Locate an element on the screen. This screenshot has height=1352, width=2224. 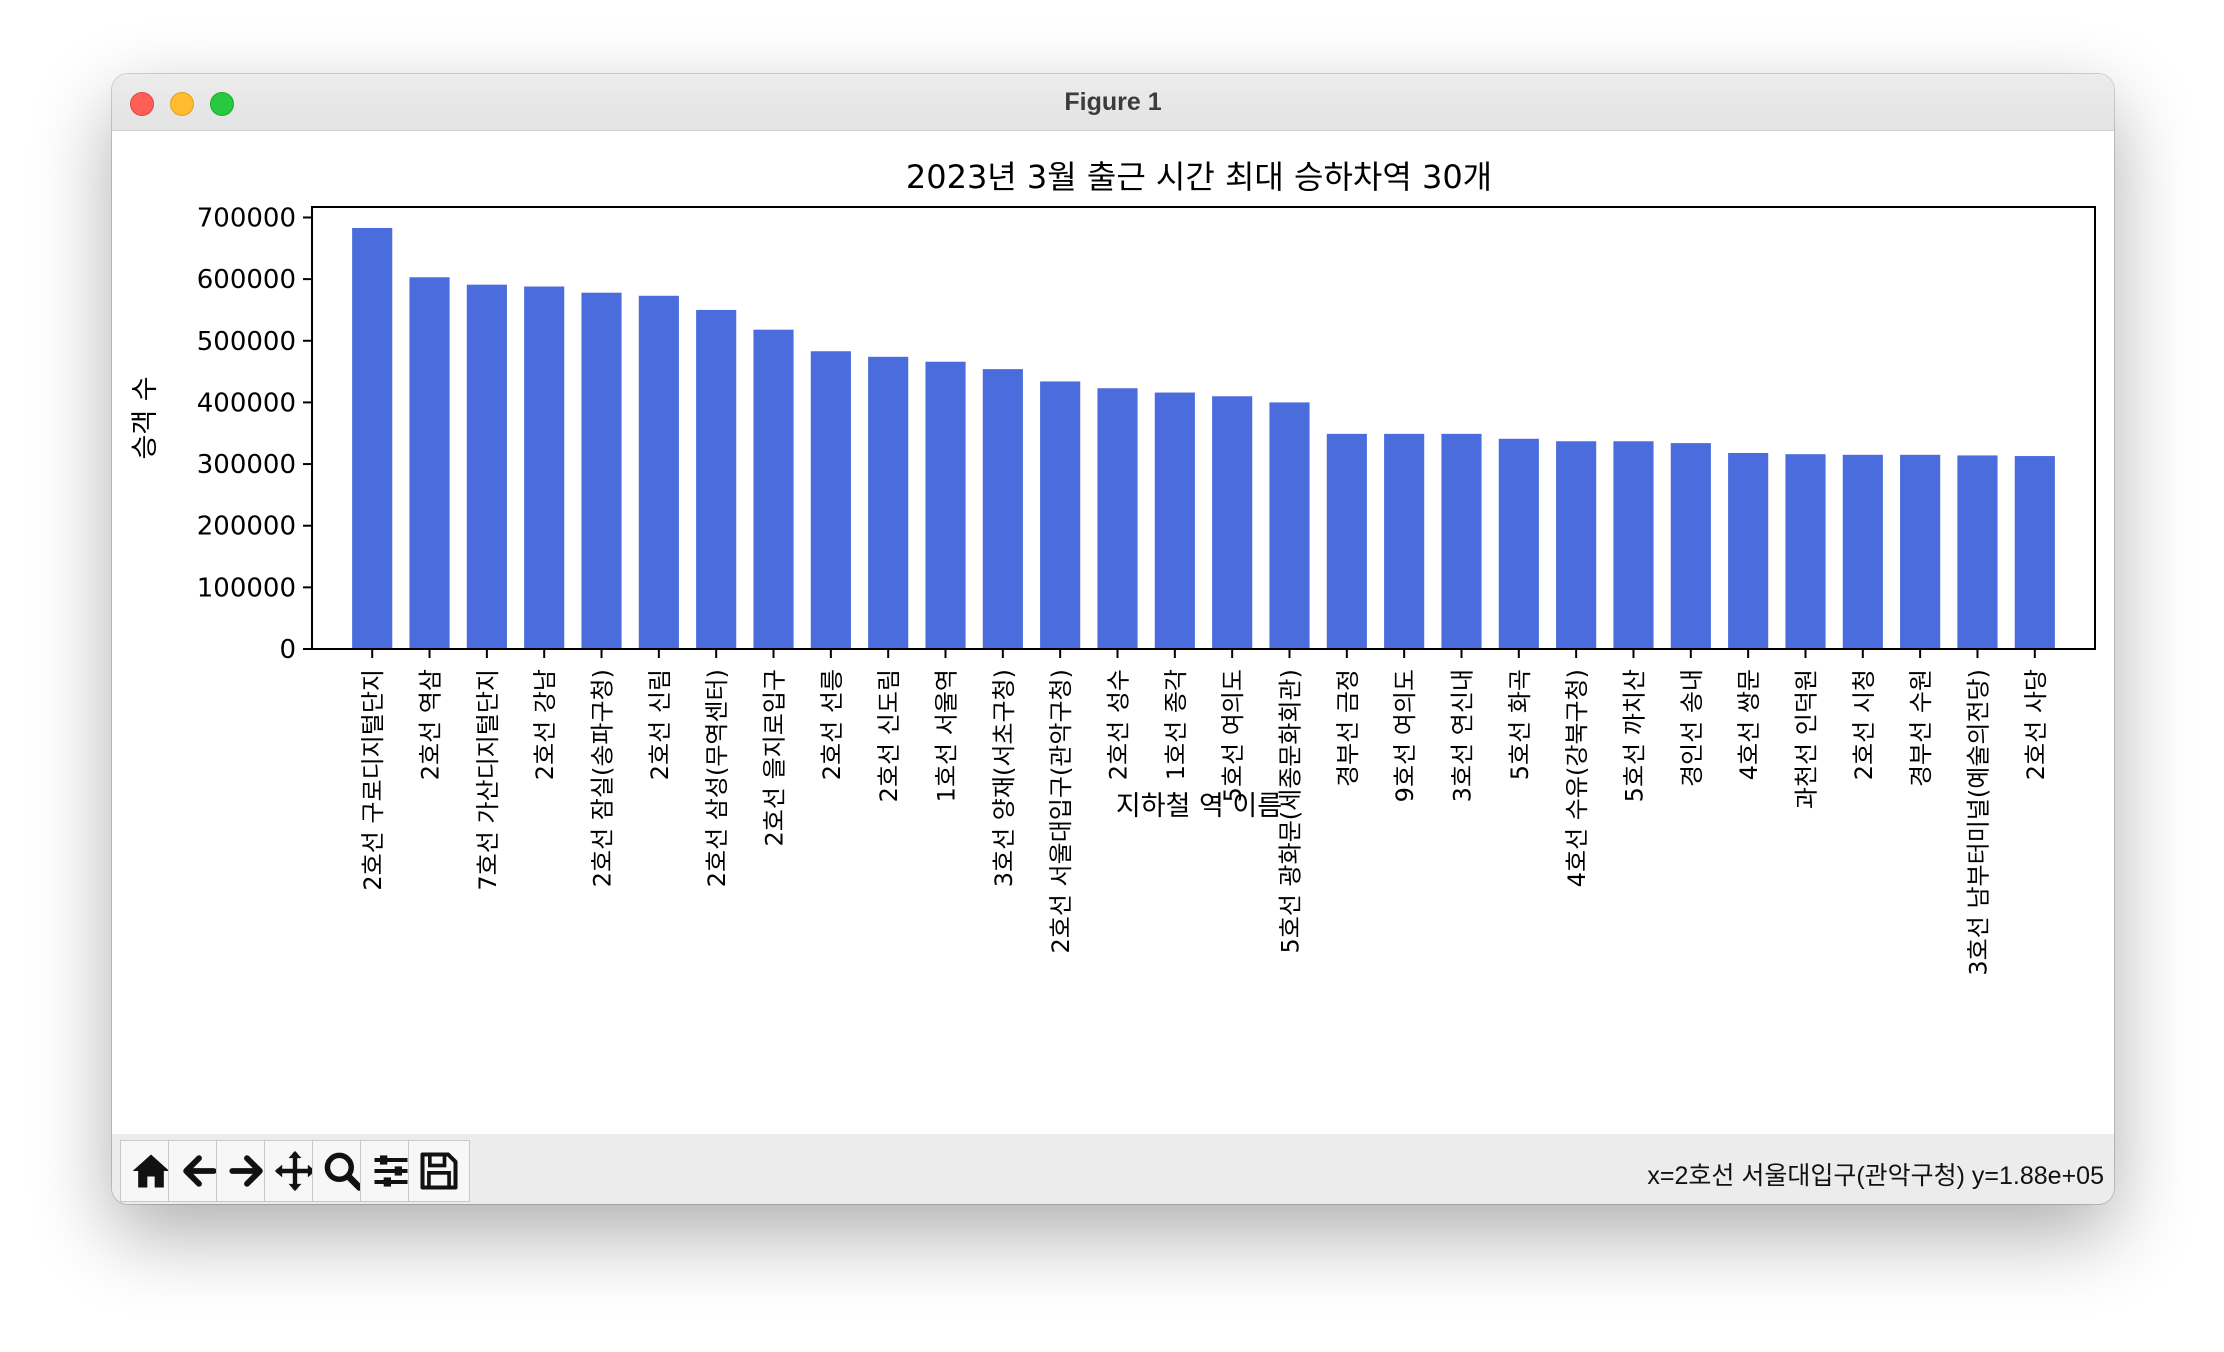
x-tick-label: 2호선 잠실(송파구청) is located at coordinates (603, 778).